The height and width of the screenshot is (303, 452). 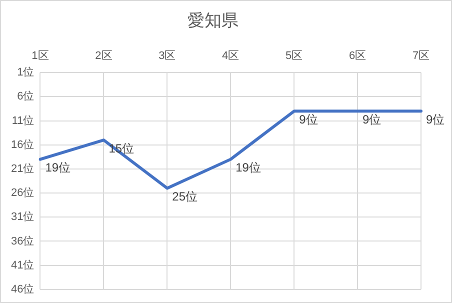 What do you see at coordinates (25, 96) in the screenshot?
I see `y-tick-label: 6位` at bounding box center [25, 96].